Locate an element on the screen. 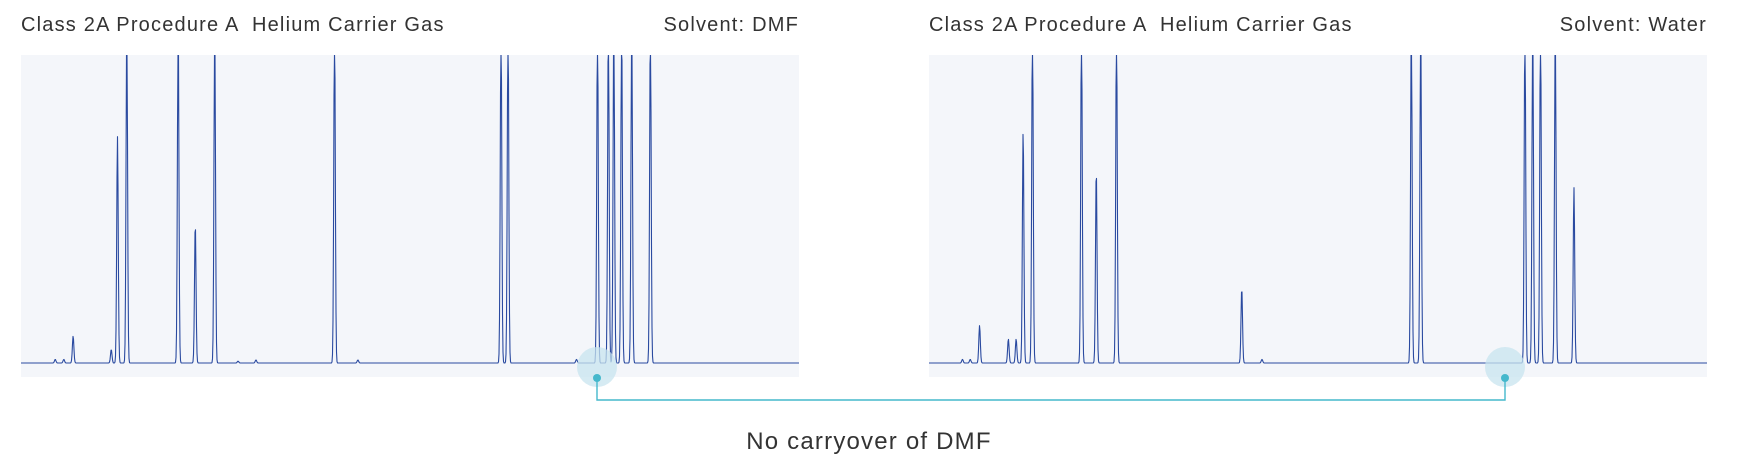  solvent-label: Solvent: DMF is located at coordinates (731, 25).